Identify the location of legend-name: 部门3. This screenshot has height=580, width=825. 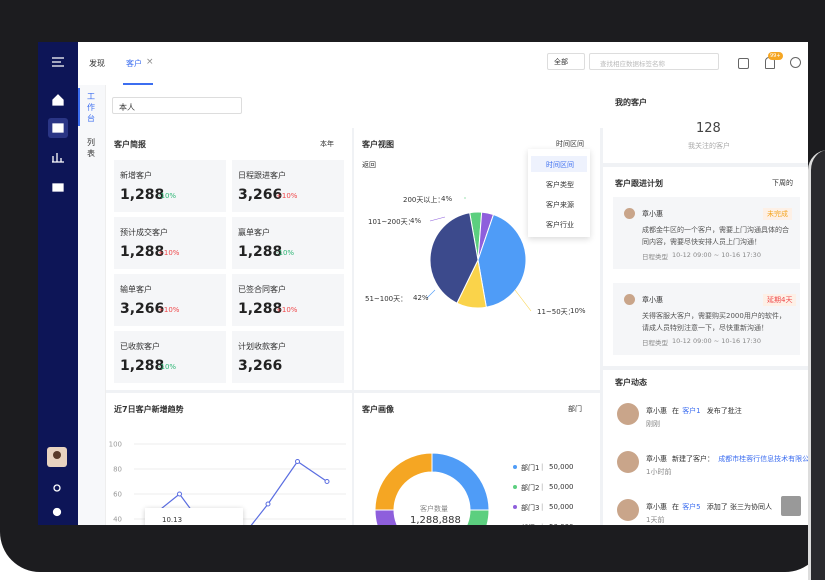
(530, 508).